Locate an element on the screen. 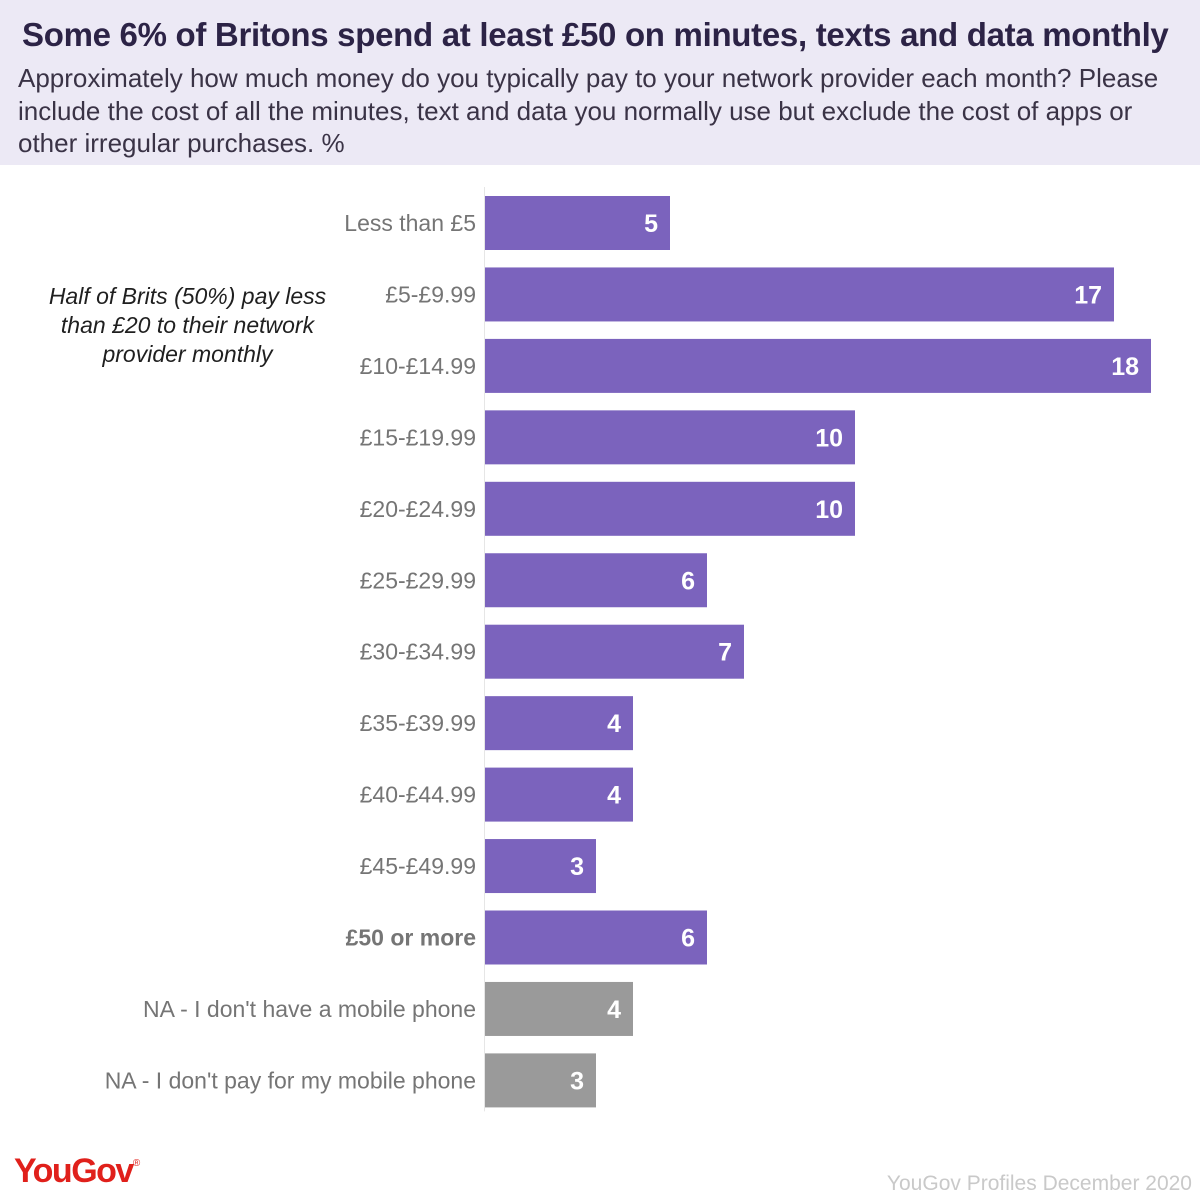  category-tick-label: £40-£44.99 is located at coordinates (418, 795).